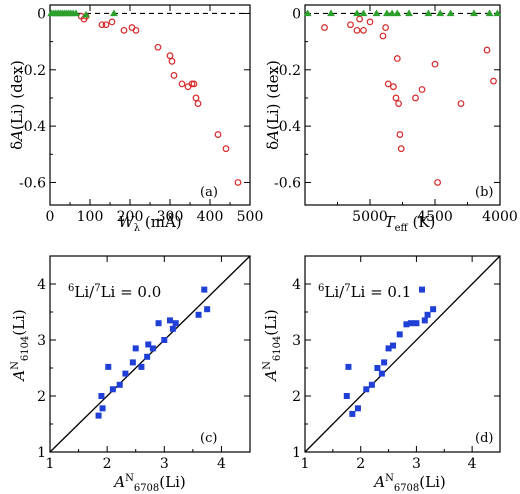 Image resolution: width=520 pixels, height=494 pixels. I want to click on panel-d-ytick-label: 2, so click(296, 397).